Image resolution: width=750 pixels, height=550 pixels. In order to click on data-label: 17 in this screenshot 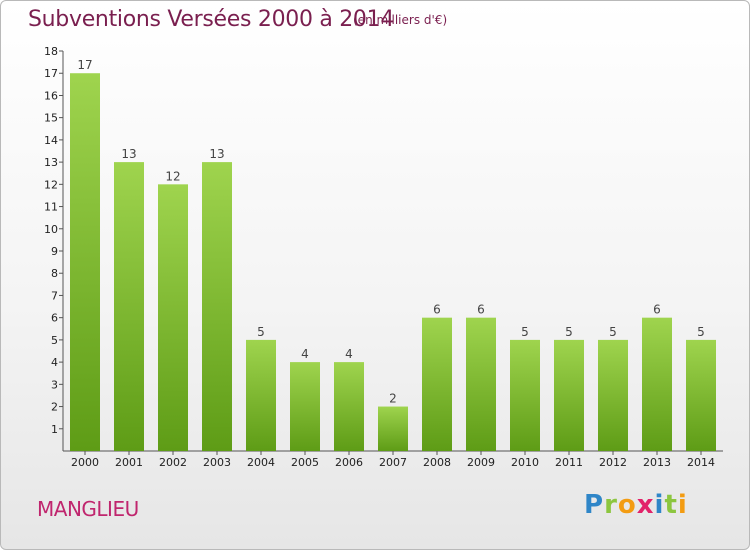, I will do `click(84, 65)`.